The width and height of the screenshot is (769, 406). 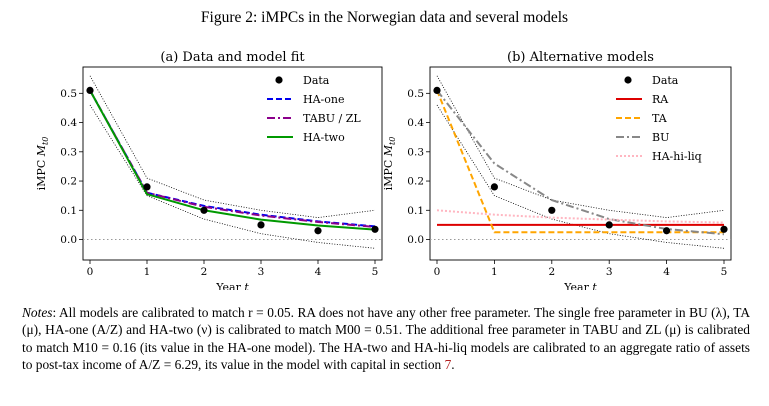 What do you see at coordinates (453, 365) in the screenshot?
I see `notes-text-end: .` at bounding box center [453, 365].